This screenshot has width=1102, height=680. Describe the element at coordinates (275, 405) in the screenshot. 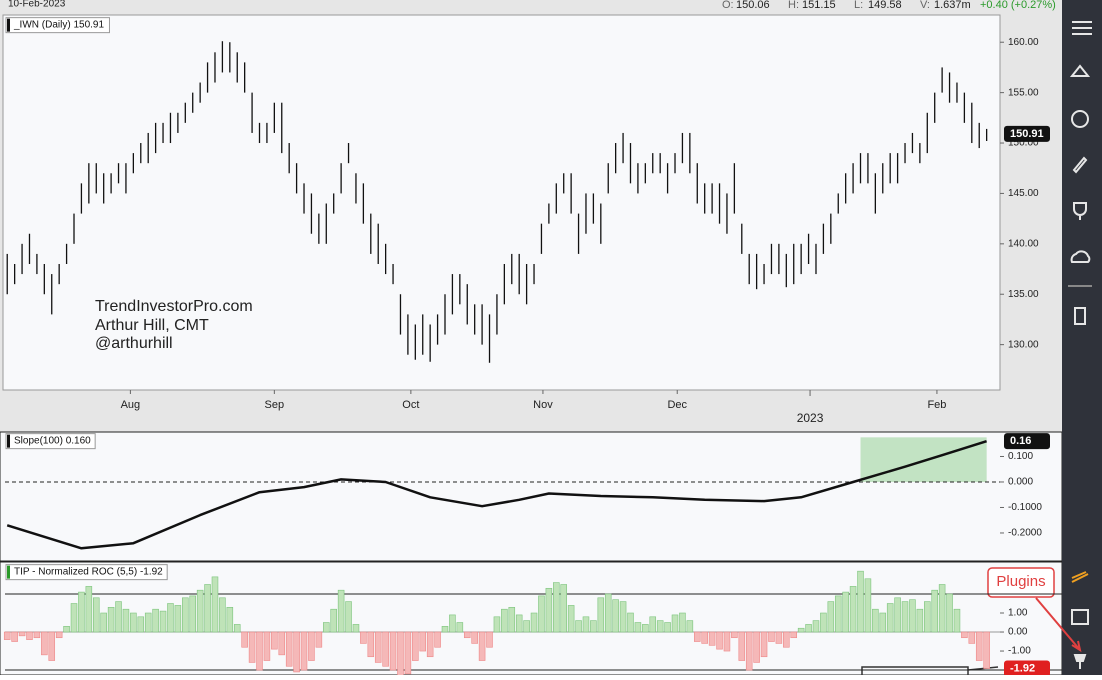

I see `x-tick-label: Sep` at that location.